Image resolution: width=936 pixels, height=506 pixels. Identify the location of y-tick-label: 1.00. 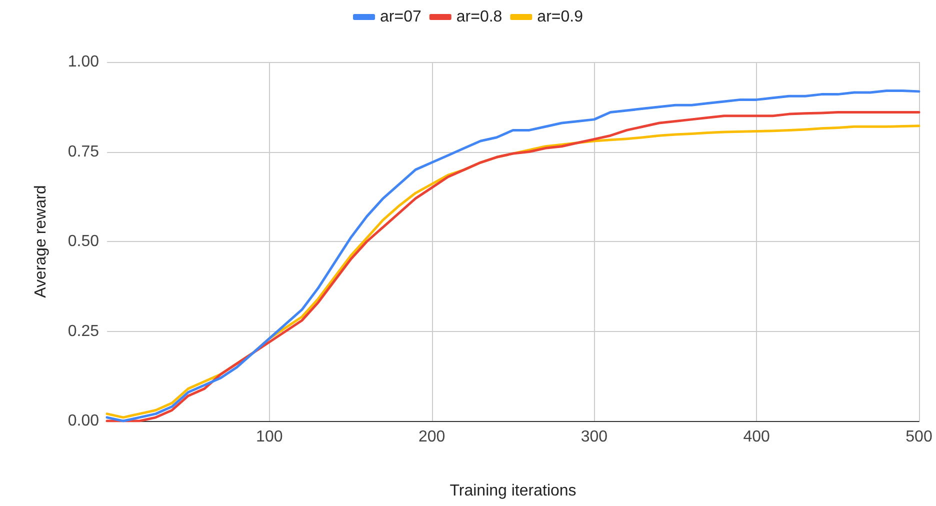
(84, 62).